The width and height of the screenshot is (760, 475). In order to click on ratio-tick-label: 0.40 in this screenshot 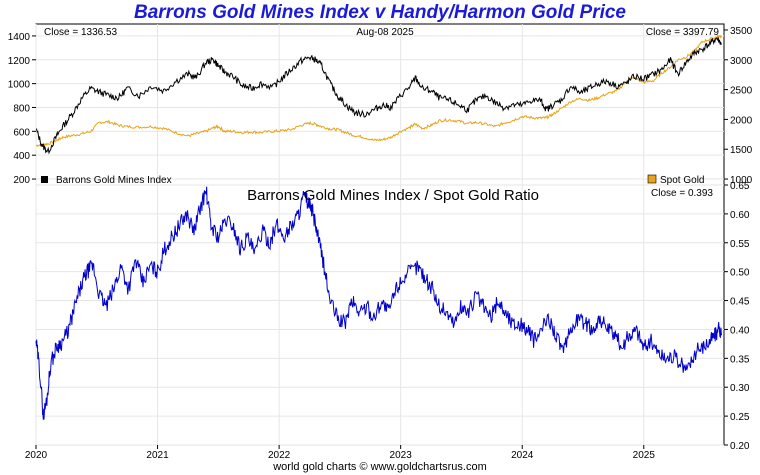, I will do `click(740, 330)`.